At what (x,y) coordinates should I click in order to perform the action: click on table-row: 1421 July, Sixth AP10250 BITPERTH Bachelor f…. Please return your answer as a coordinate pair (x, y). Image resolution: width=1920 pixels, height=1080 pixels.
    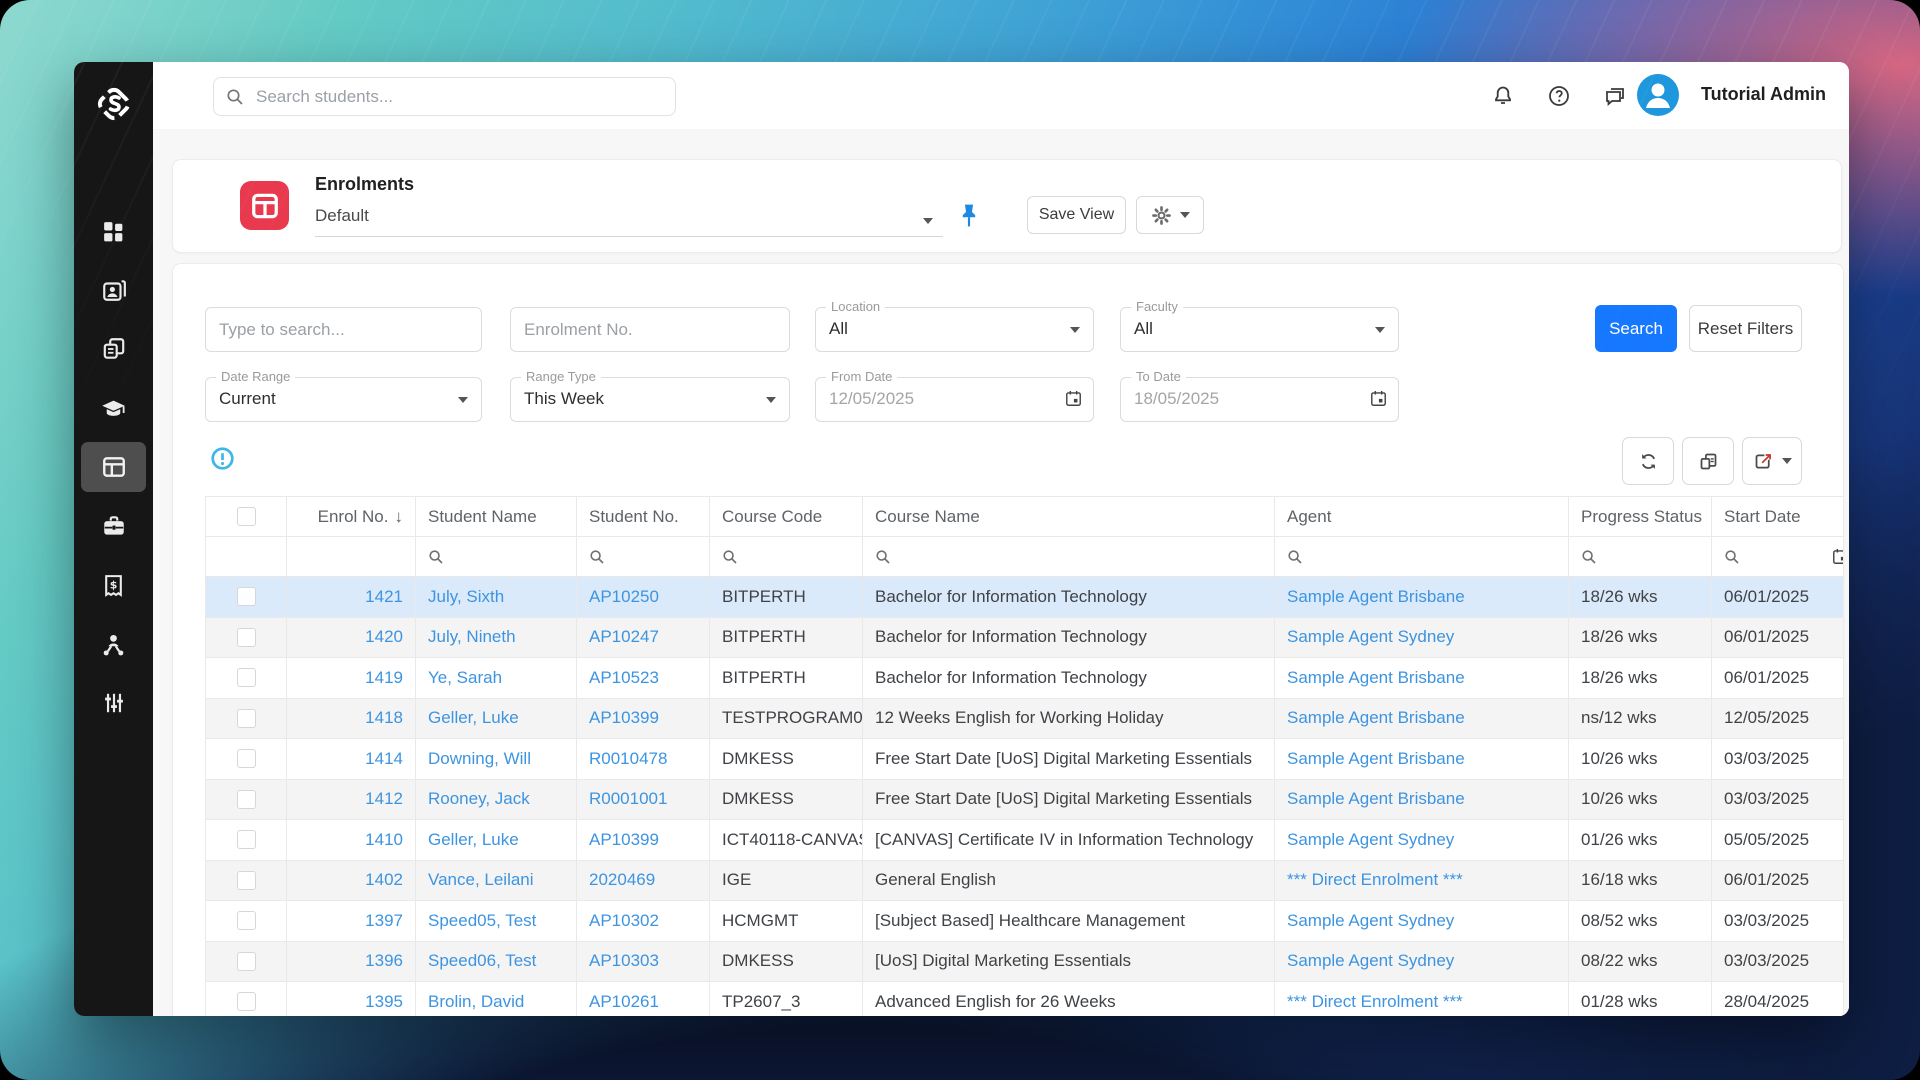
    Looking at the image, I should click on (1024, 597).